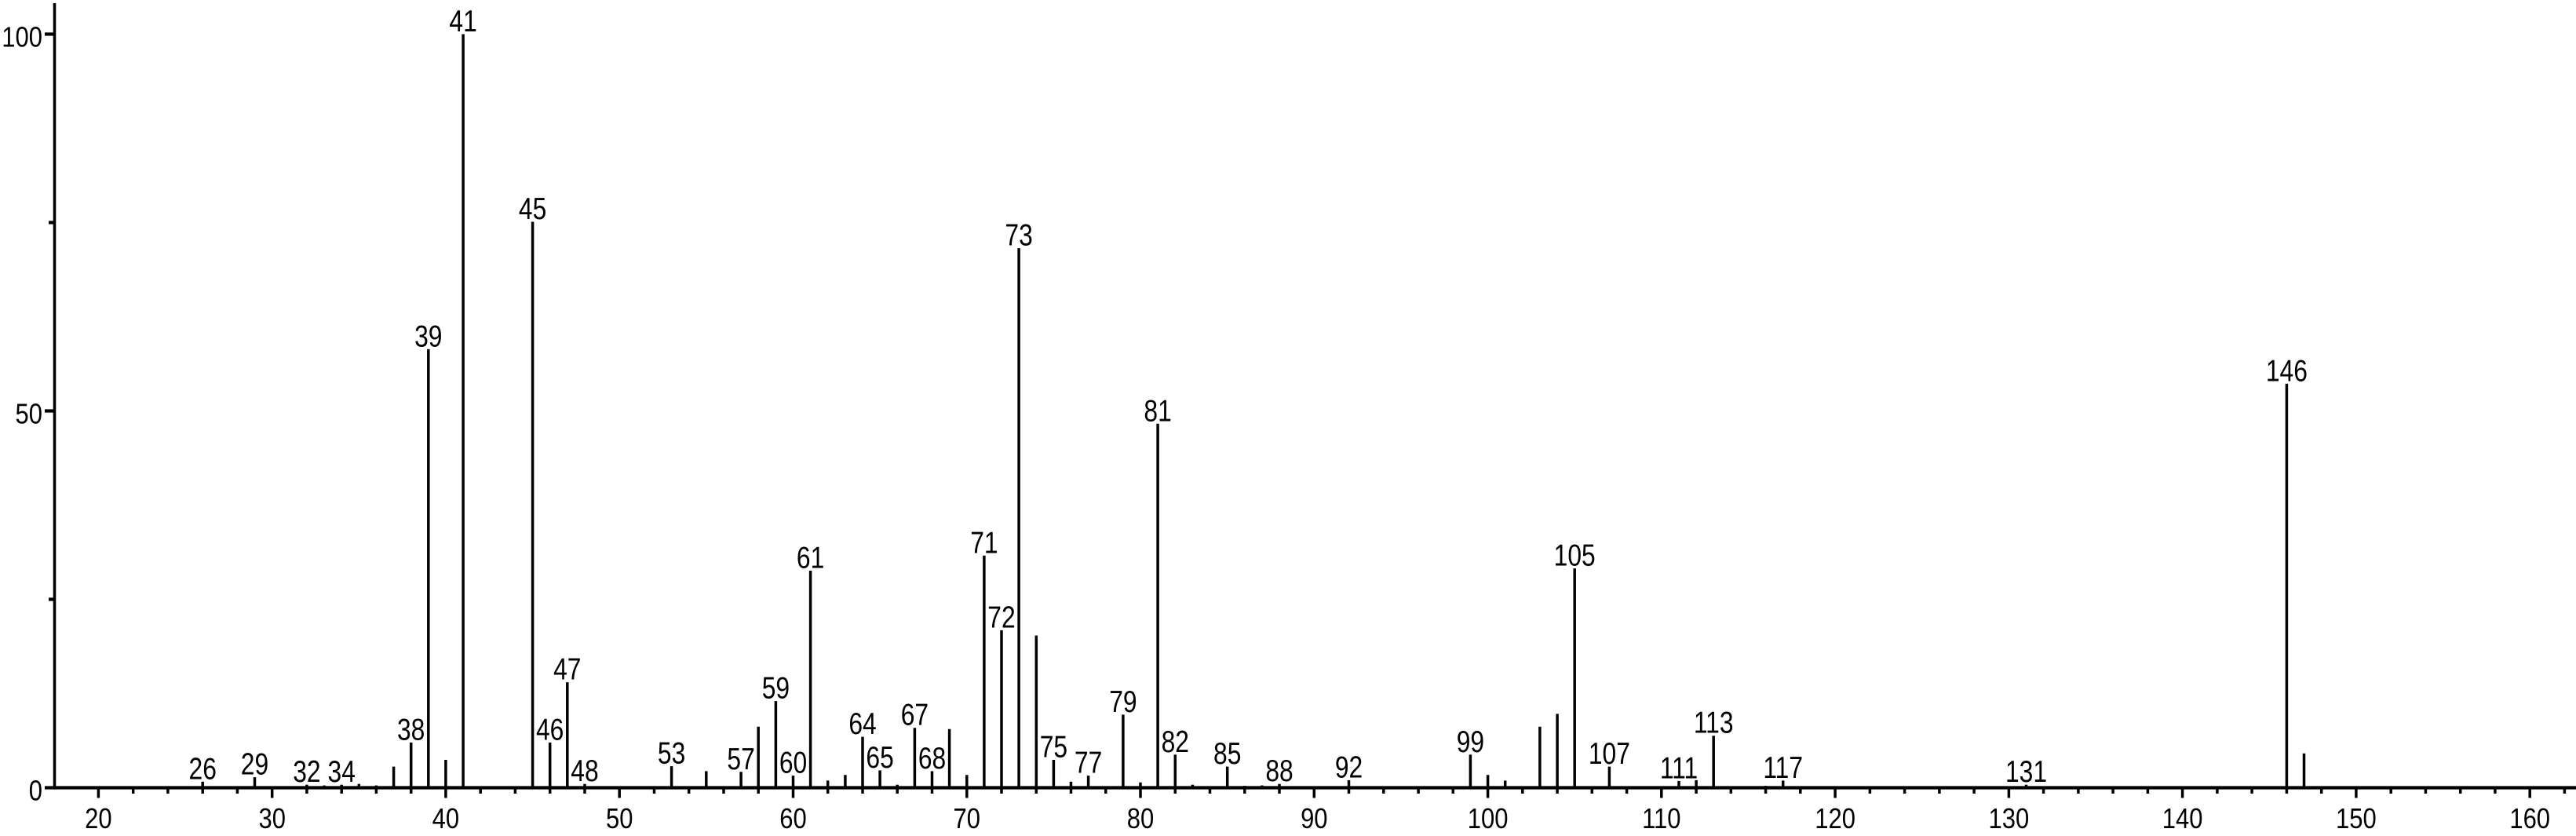 The image size is (2576, 836). I want to click on svg-text: 81, so click(1157, 411).